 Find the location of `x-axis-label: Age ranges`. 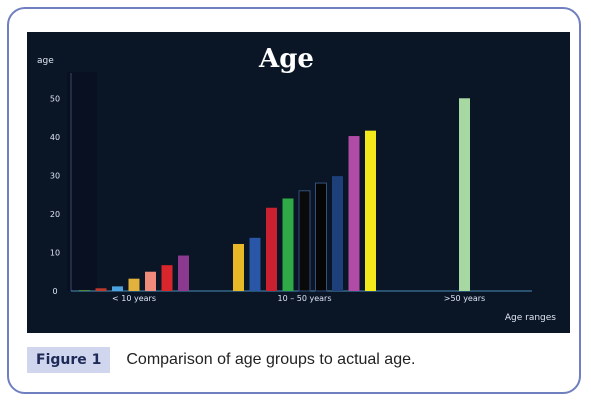

x-axis-label: Age ranges is located at coordinates (530, 318).